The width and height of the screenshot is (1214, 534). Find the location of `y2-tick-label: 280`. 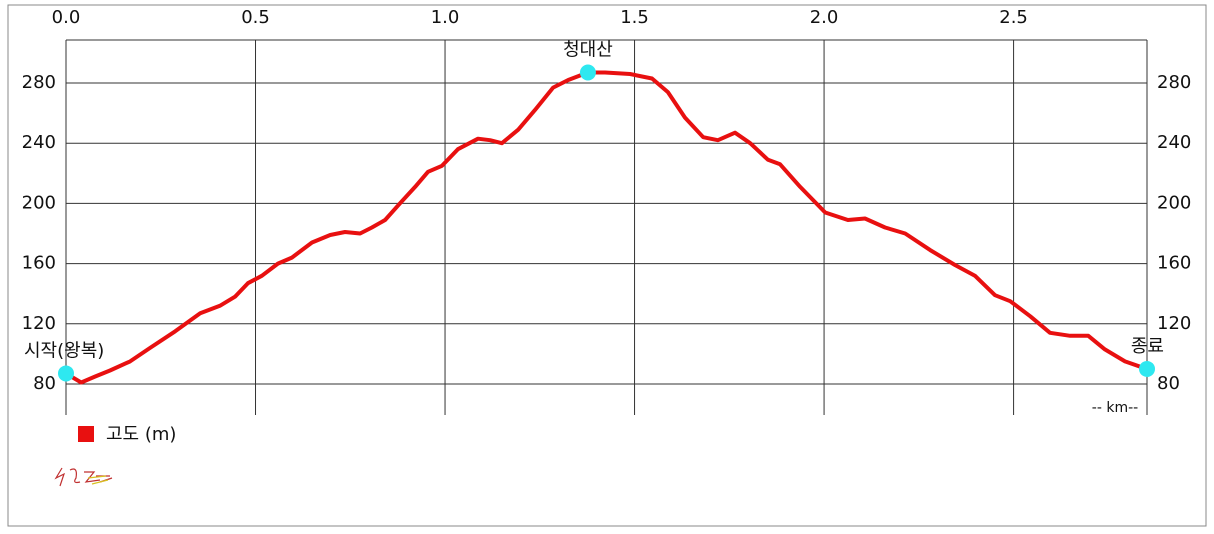

y2-tick-label: 280 is located at coordinates (1174, 82).